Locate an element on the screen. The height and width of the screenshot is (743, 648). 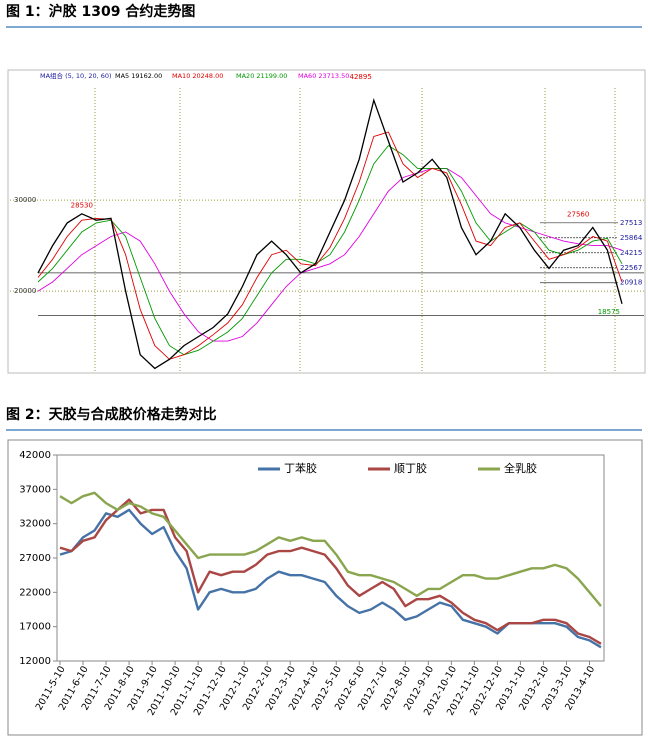
y-tick-label: 30000 is located at coordinates (25, 200).